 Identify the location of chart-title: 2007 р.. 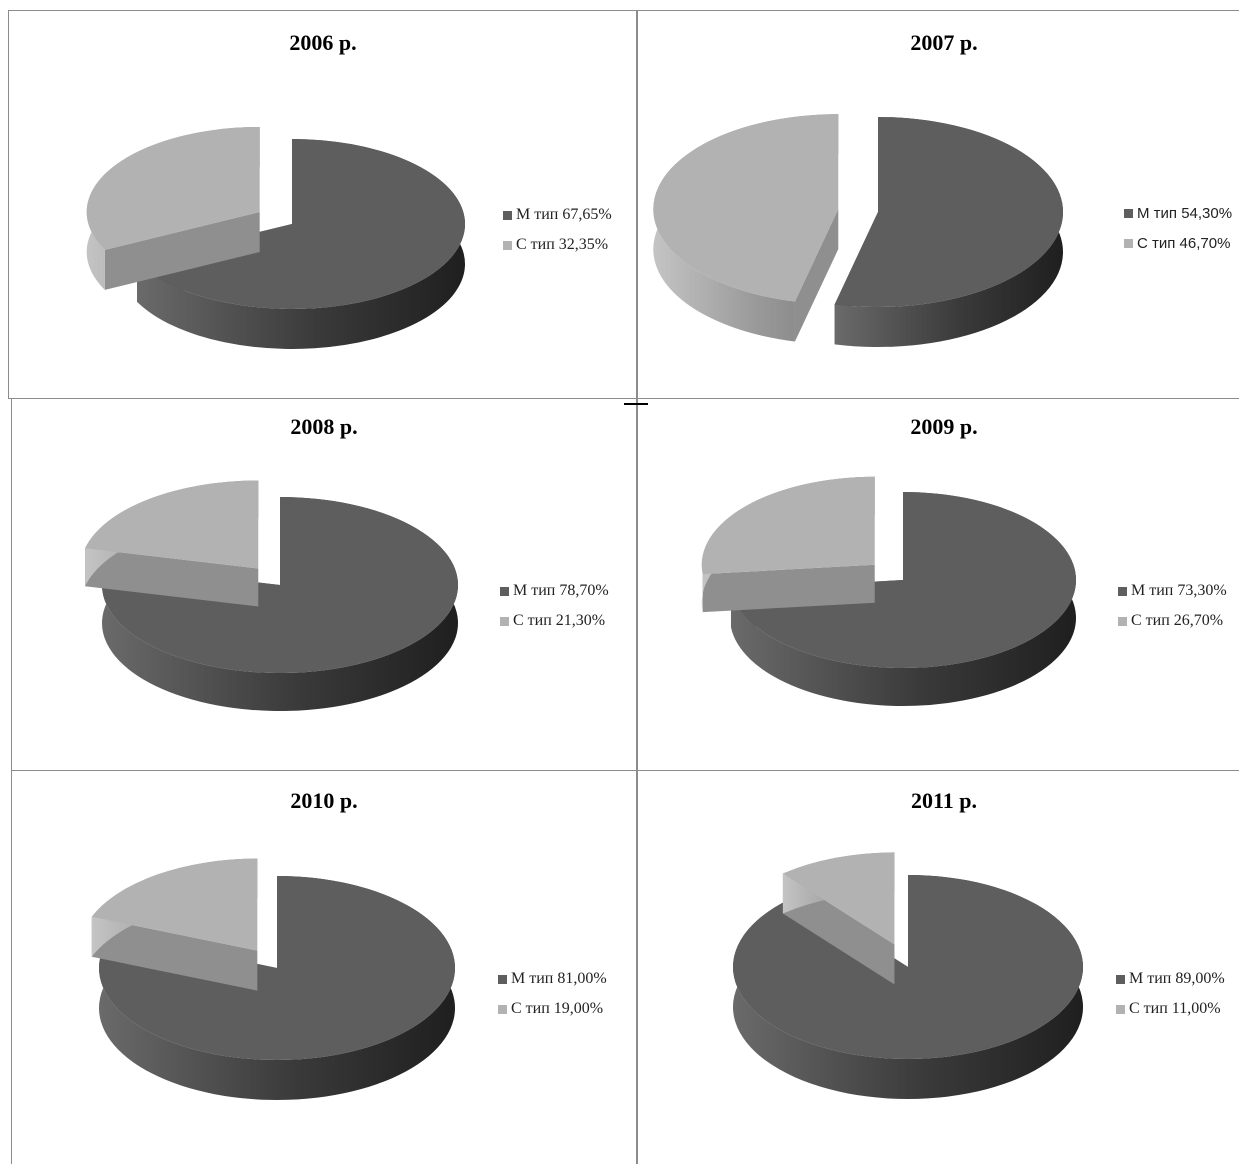
(944, 42).